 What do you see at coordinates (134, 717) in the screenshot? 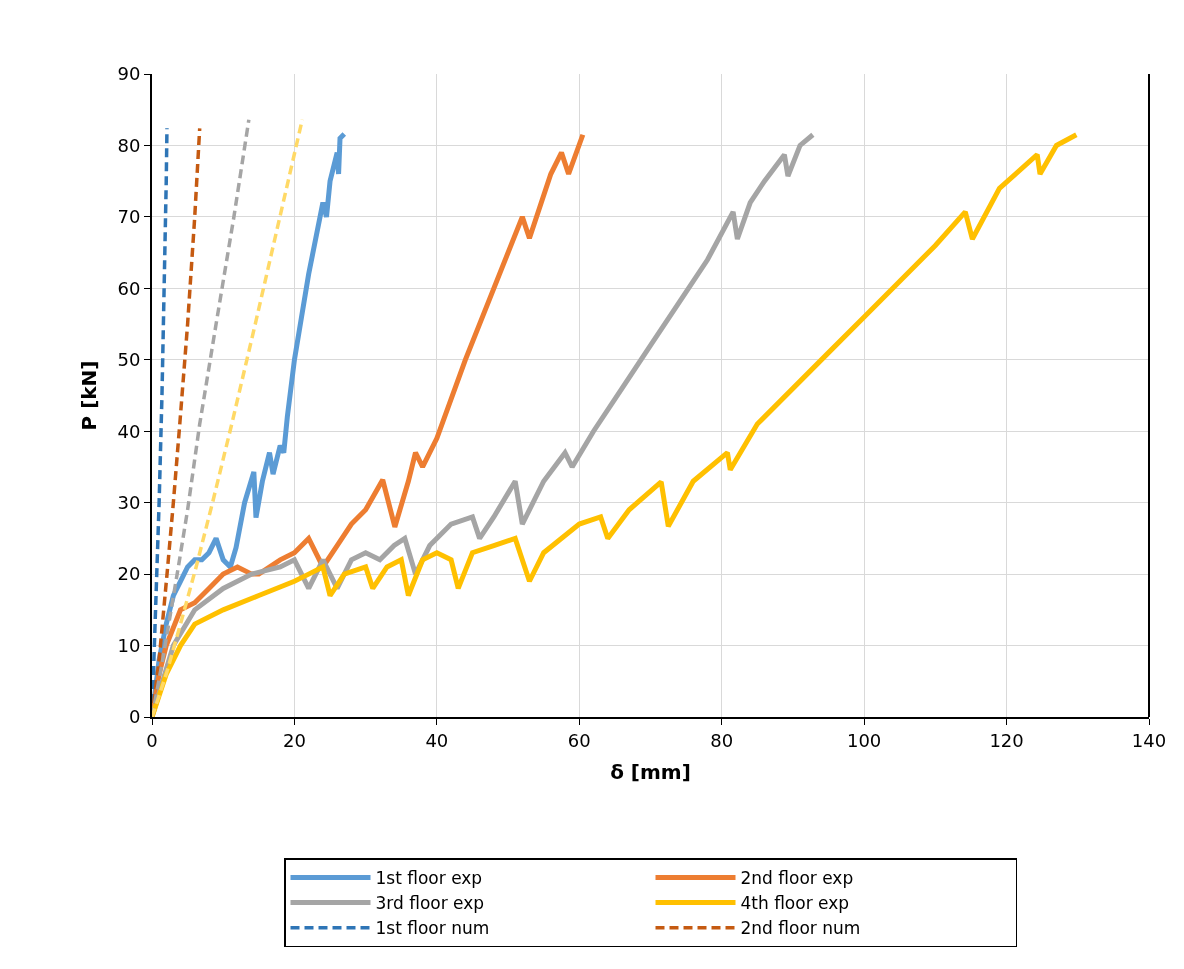
I see `y-tick-label: 0` at bounding box center [134, 717].